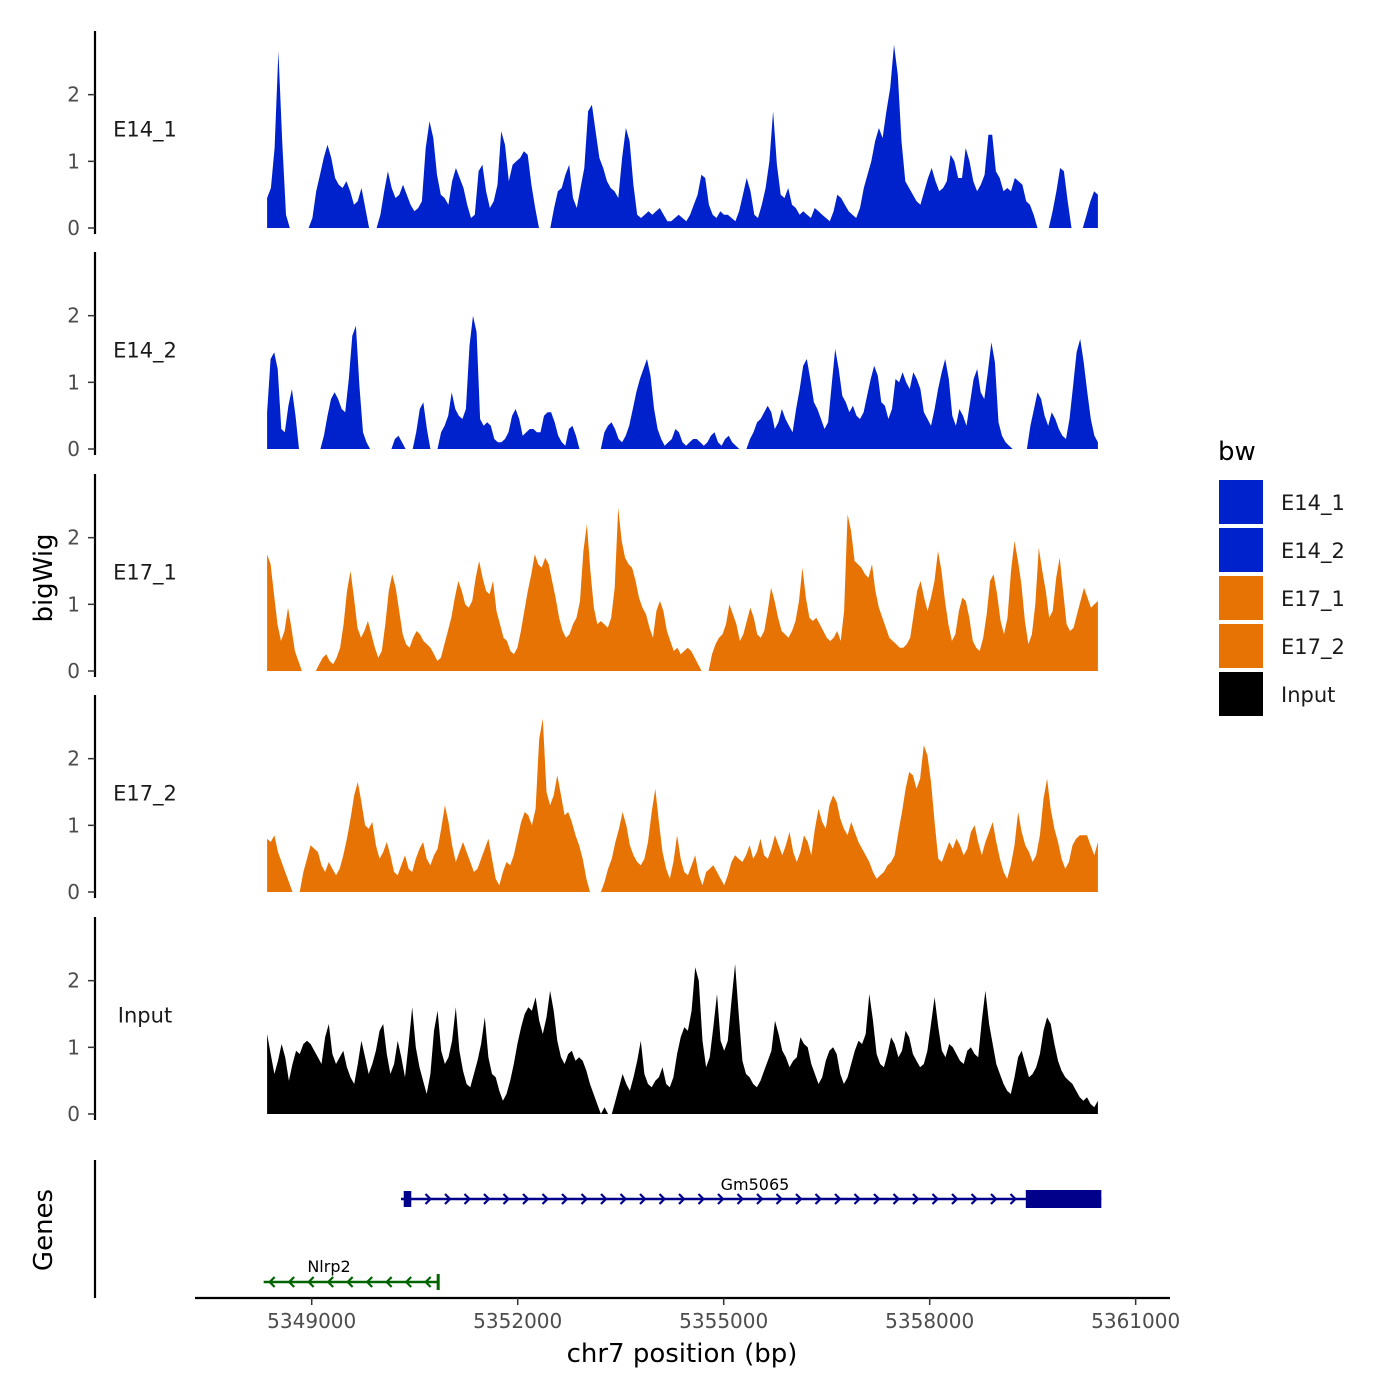  What do you see at coordinates (328, 1266) in the screenshot?
I see `gene-label: Nlrp2` at bounding box center [328, 1266].